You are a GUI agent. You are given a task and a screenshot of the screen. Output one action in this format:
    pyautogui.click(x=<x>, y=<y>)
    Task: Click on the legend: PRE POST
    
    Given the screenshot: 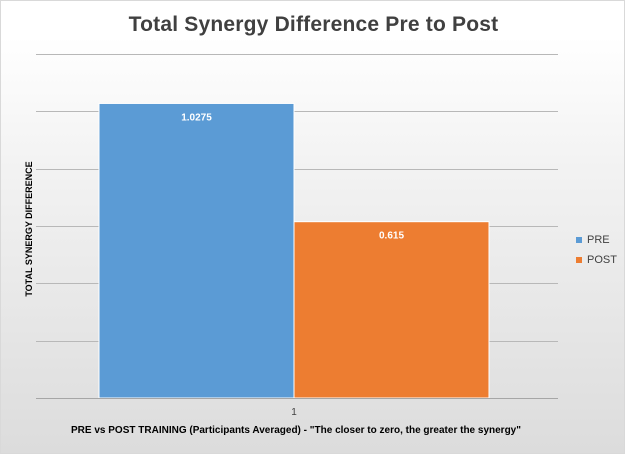 What is the action you would take?
    pyautogui.click(x=596, y=250)
    